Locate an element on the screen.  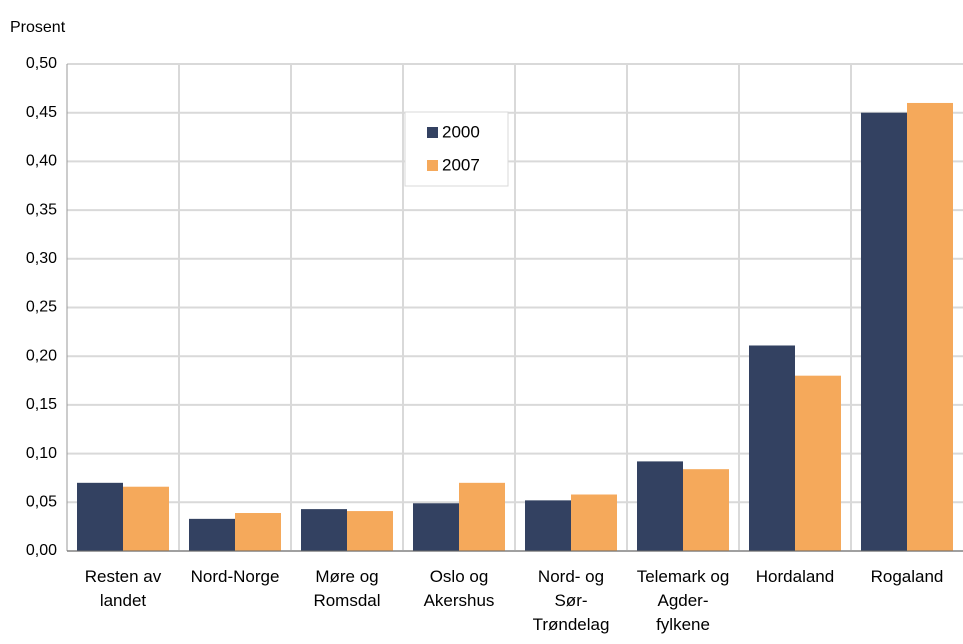
legend: 2000 2007 is located at coordinates (456, 149).